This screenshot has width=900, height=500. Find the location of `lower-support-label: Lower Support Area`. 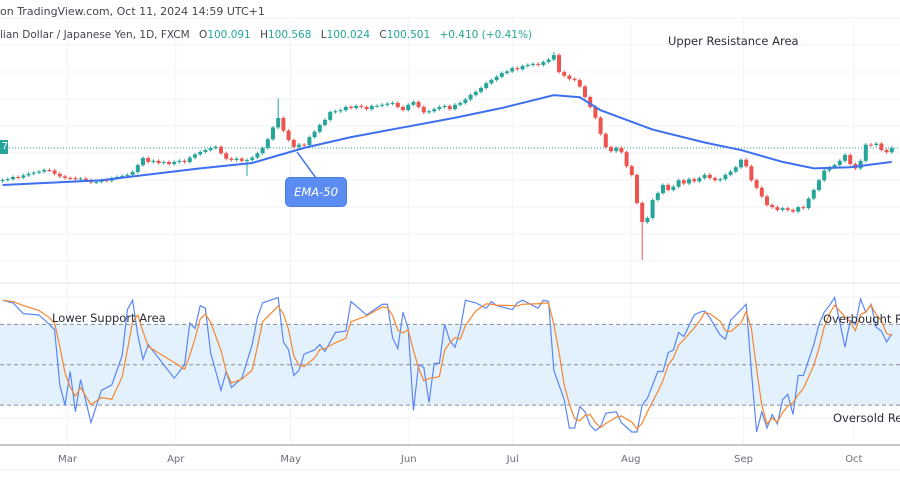

lower-support-label: Lower Support Area is located at coordinates (109, 318).